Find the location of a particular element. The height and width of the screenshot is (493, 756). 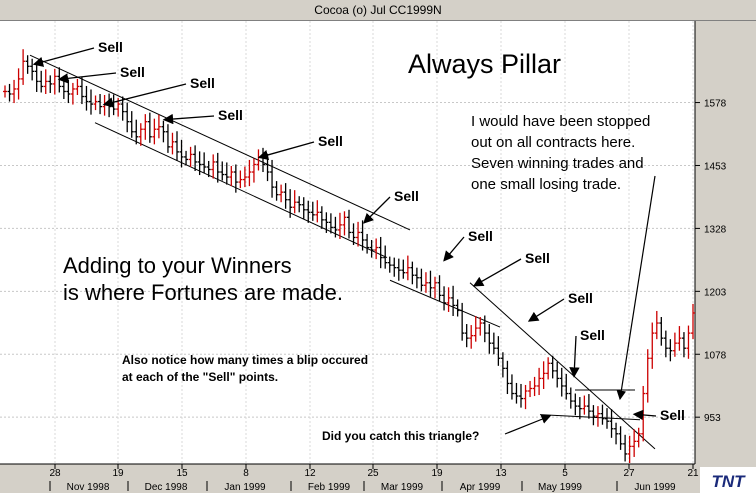

x-month-label: Feb 1999 is located at coordinates (329, 487).